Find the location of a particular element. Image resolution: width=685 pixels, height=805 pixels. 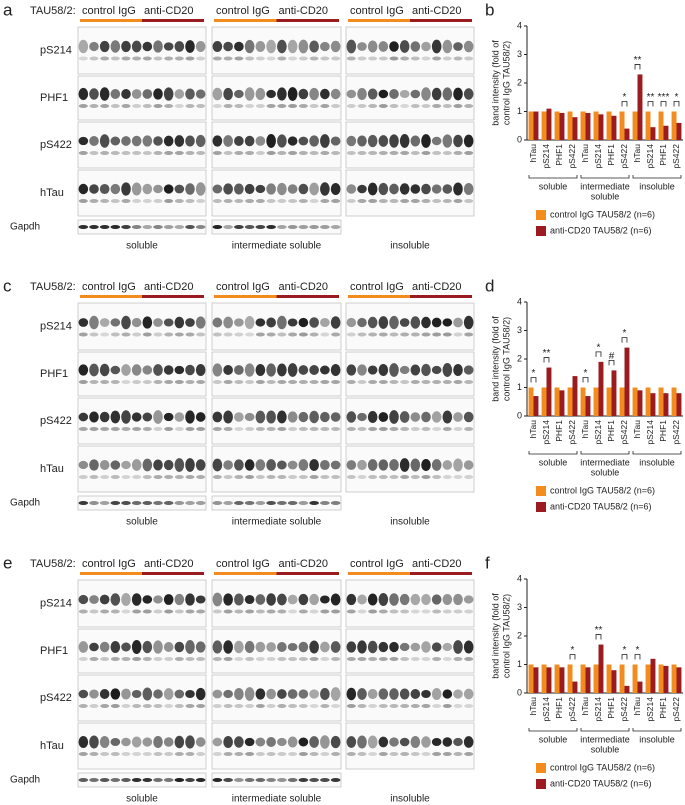

sig-bracket is located at coordinates (663, 104).